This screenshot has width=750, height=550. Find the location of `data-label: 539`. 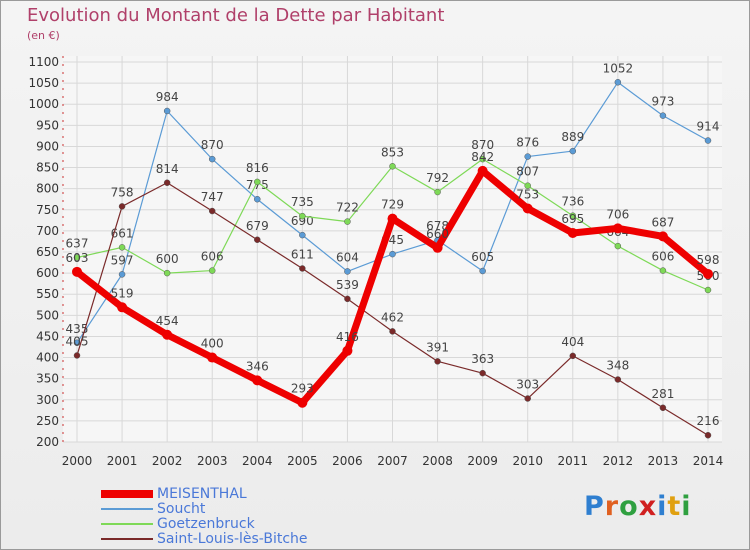

data-label: 539 is located at coordinates (347, 285).